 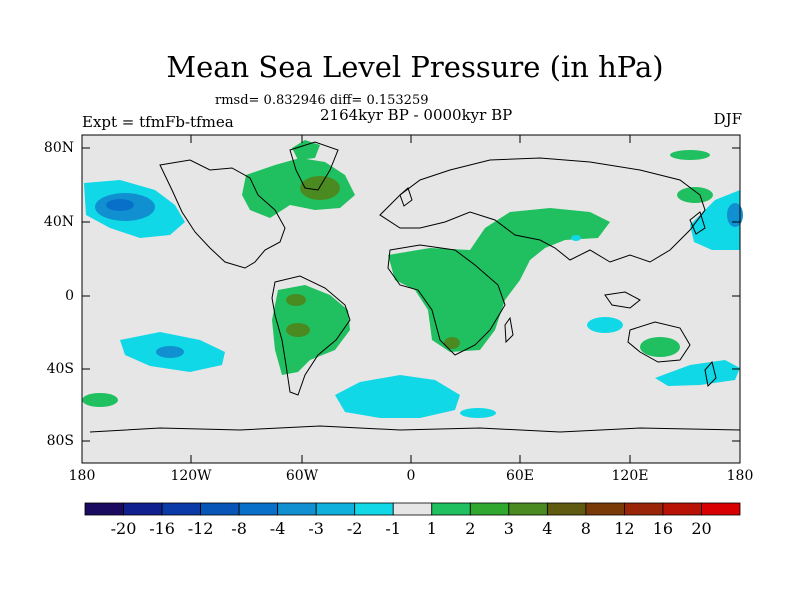 What do you see at coordinates (82, 476) in the screenshot?
I see `lon-label-180w: 180` at bounding box center [82, 476].